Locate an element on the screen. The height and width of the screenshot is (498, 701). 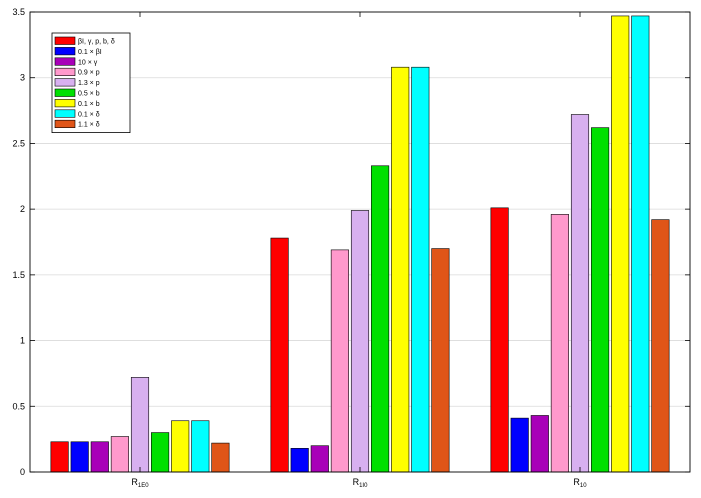
x-tick-label-sub: 10 is located at coordinates (583, 486).